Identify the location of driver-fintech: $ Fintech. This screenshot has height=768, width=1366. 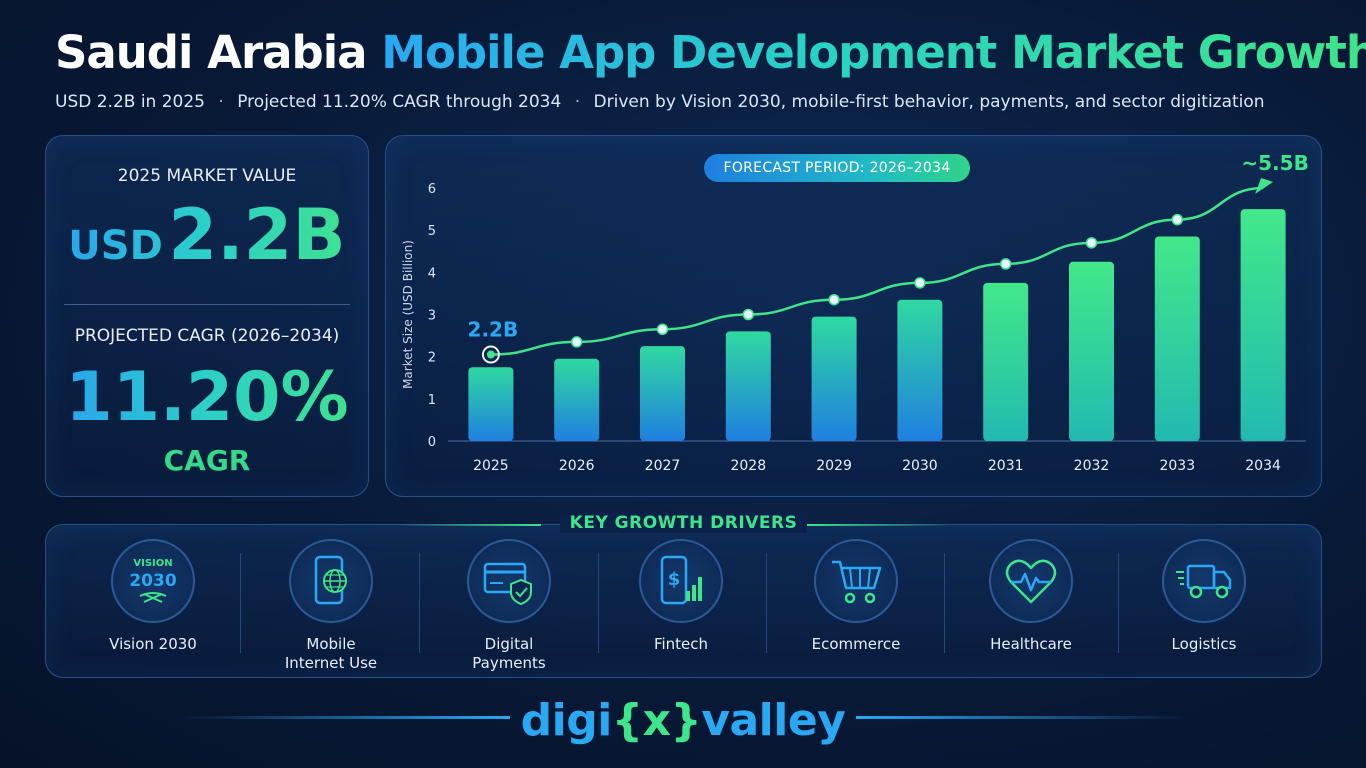
(681, 596).